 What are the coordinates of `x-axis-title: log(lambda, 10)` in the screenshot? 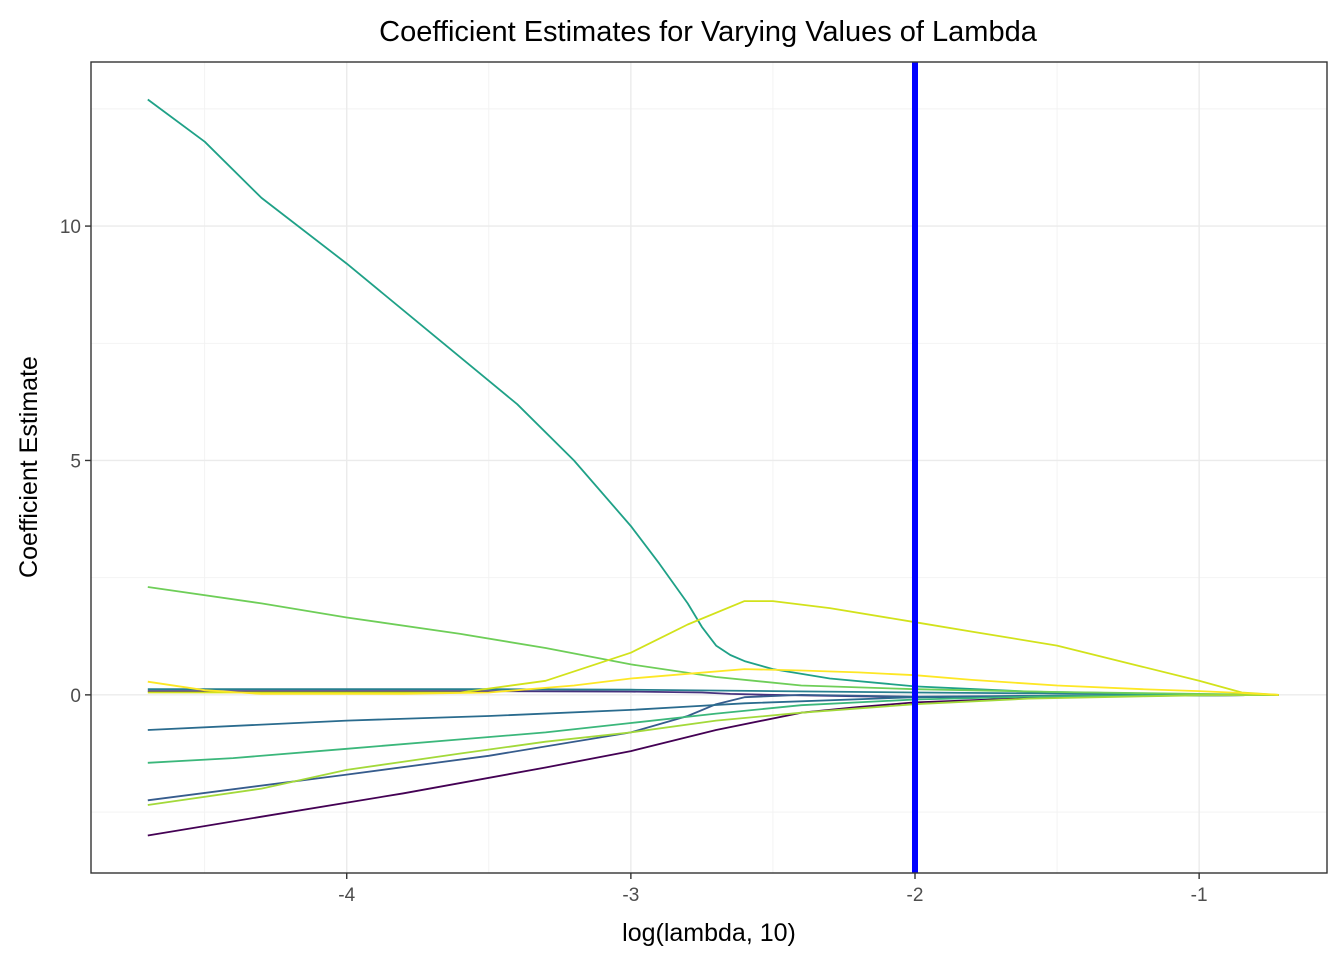 It's located at (709, 933).